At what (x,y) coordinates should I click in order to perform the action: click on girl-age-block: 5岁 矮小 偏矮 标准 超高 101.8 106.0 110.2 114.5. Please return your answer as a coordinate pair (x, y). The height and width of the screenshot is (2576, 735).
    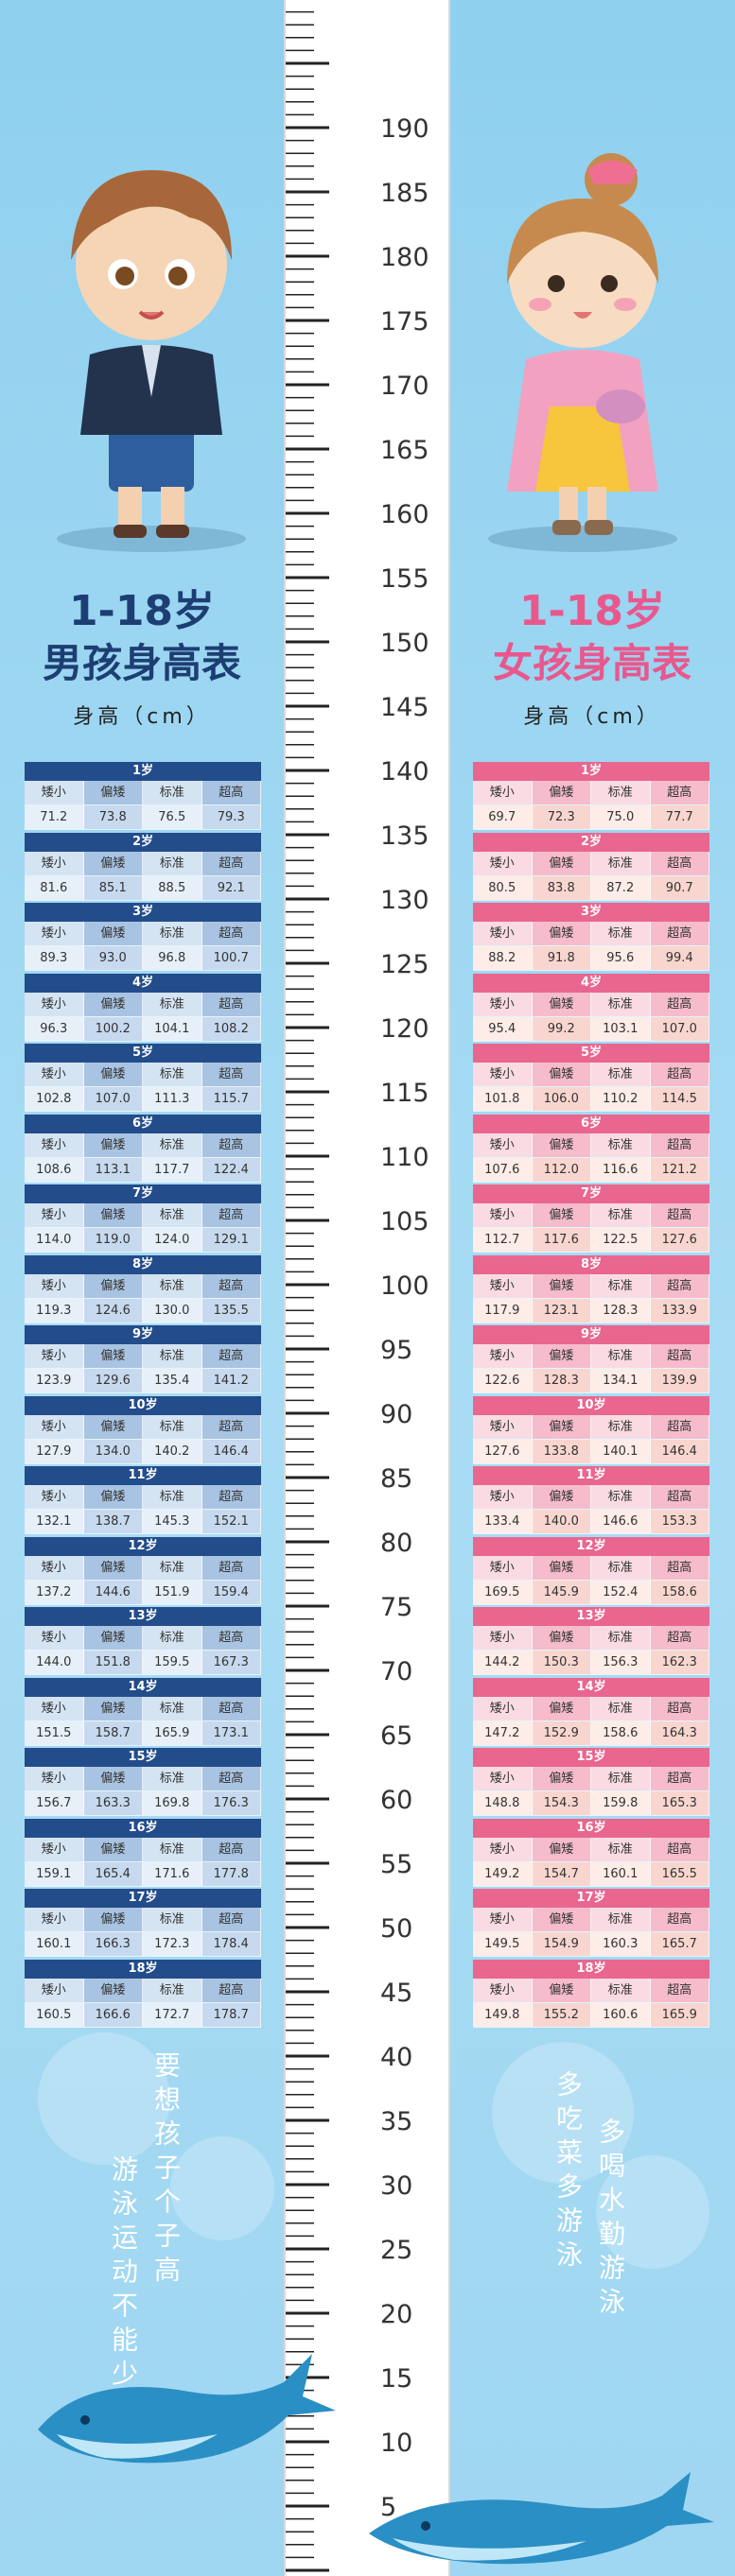
    Looking at the image, I should click on (591, 1079).